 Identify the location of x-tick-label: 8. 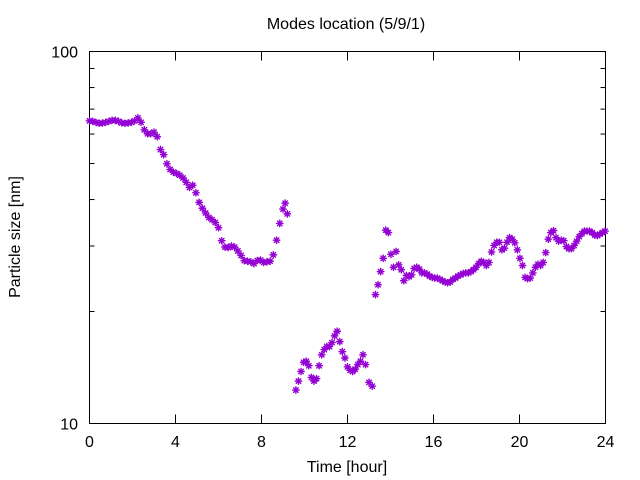
(261, 442).